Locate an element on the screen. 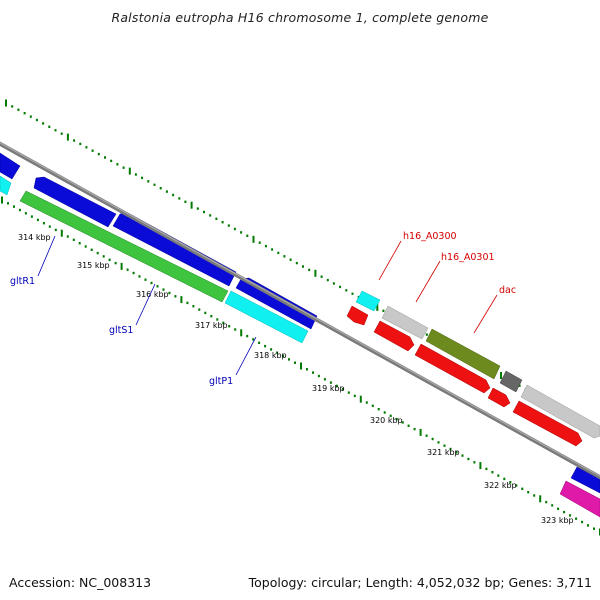 Image resolution: width=600 pixels, height=600 pixels. gene-arrow-darkgray is located at coordinates (511, 381).